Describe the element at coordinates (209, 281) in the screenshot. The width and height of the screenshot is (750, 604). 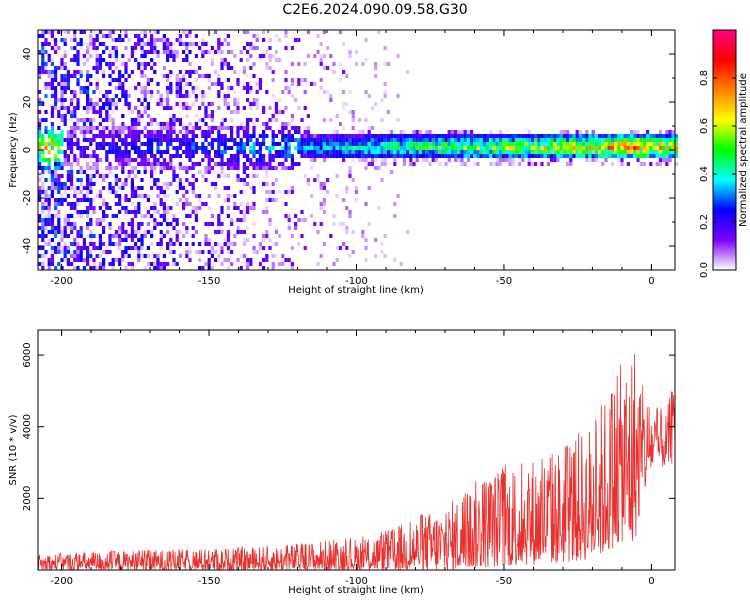
I see `x-tick-label: -150` at that location.